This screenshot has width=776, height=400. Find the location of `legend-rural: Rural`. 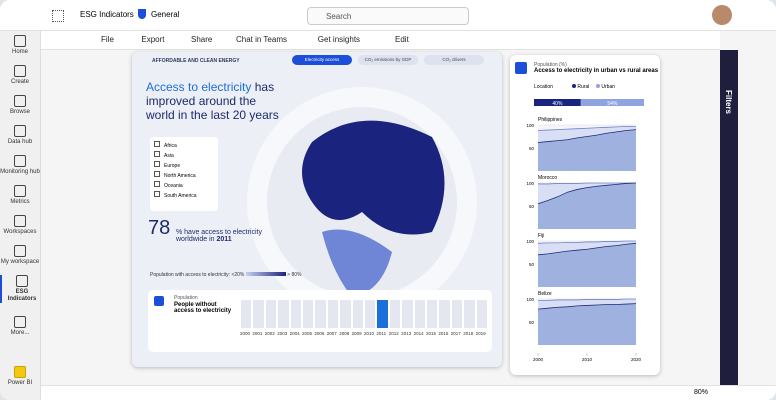

legend-rural: Rural is located at coordinates (580, 87).